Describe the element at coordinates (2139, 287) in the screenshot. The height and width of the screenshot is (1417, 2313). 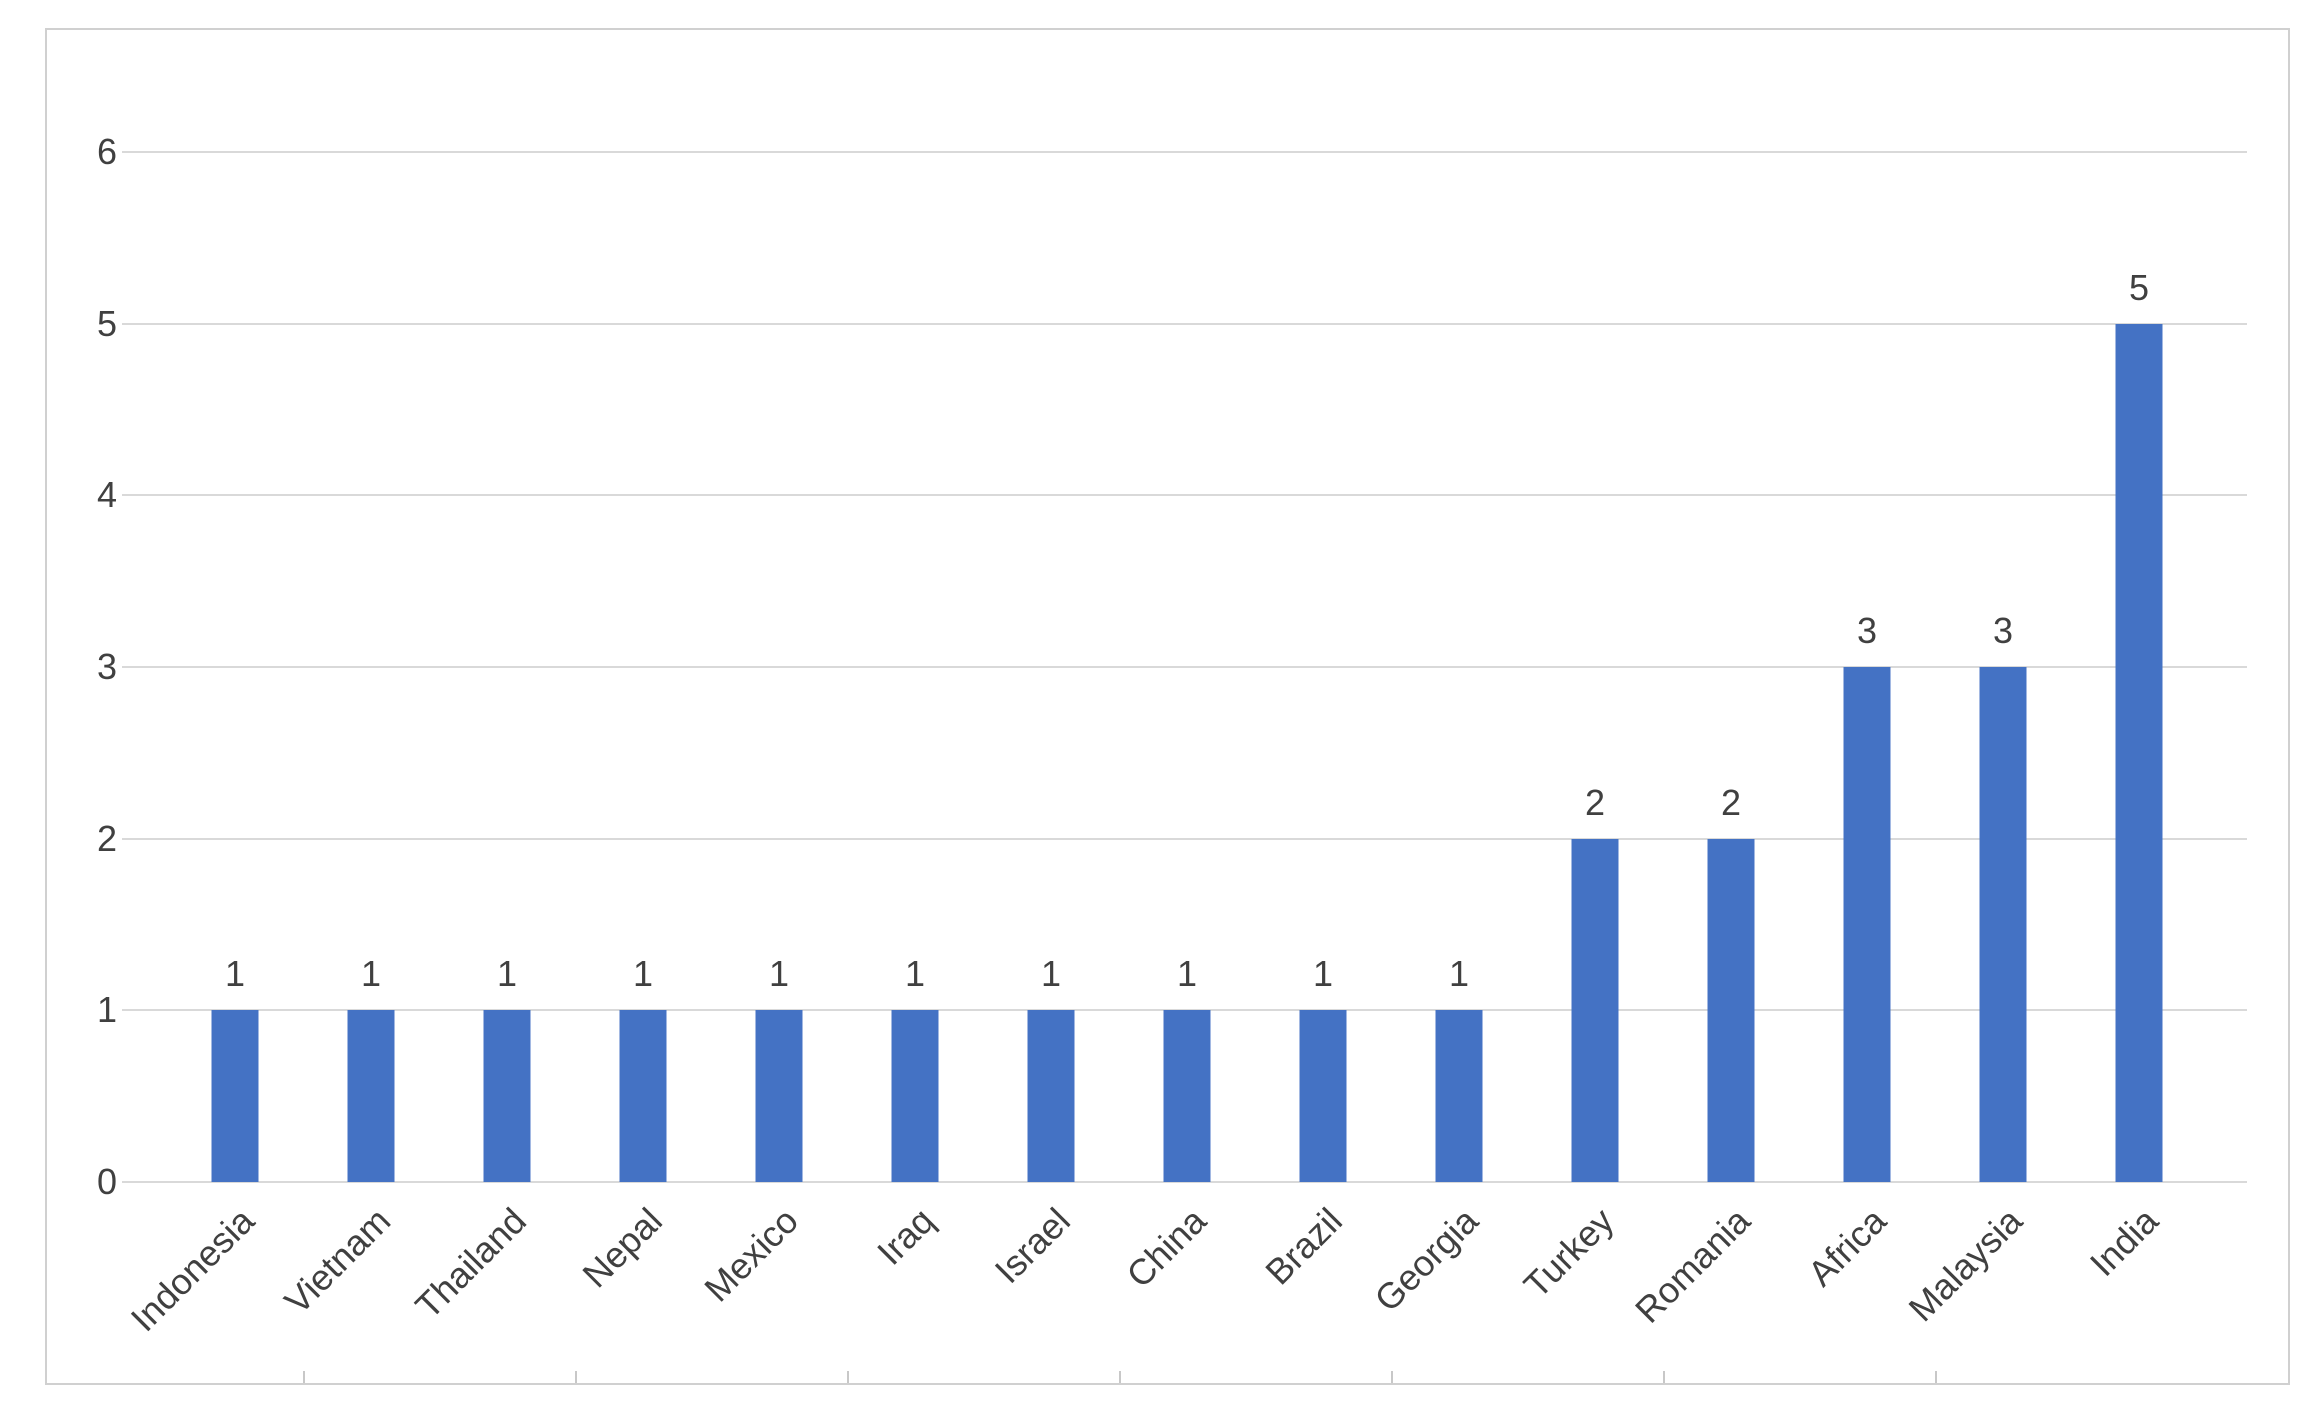
I see `bar-value-label: 5` at that location.